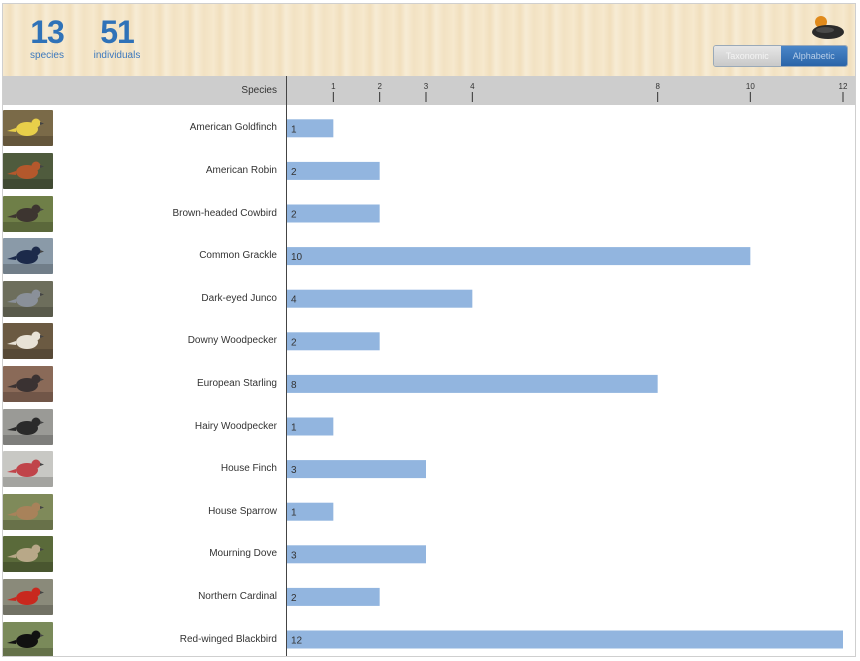 Image resolution: width=860 pixels, height=661 pixels. Describe the element at coordinates (828, 27) in the screenshot. I see `logo-icon` at that location.